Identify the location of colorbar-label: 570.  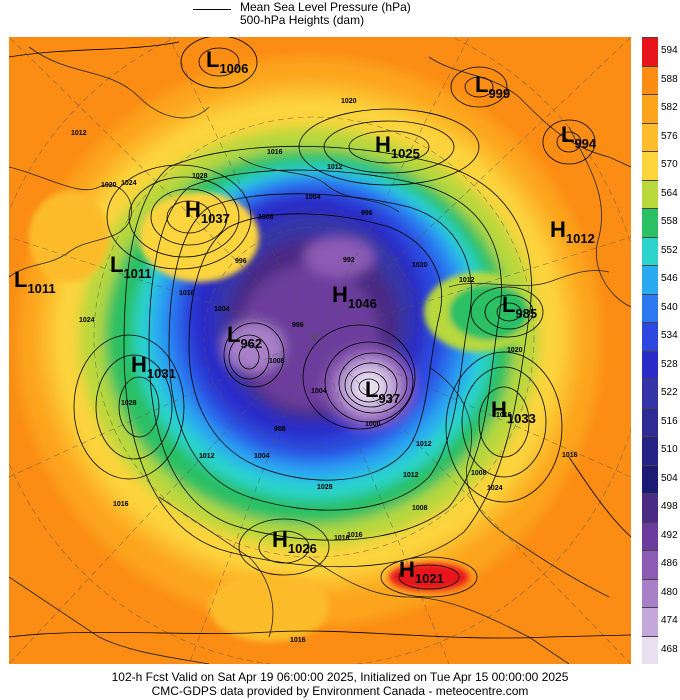
(669, 165).